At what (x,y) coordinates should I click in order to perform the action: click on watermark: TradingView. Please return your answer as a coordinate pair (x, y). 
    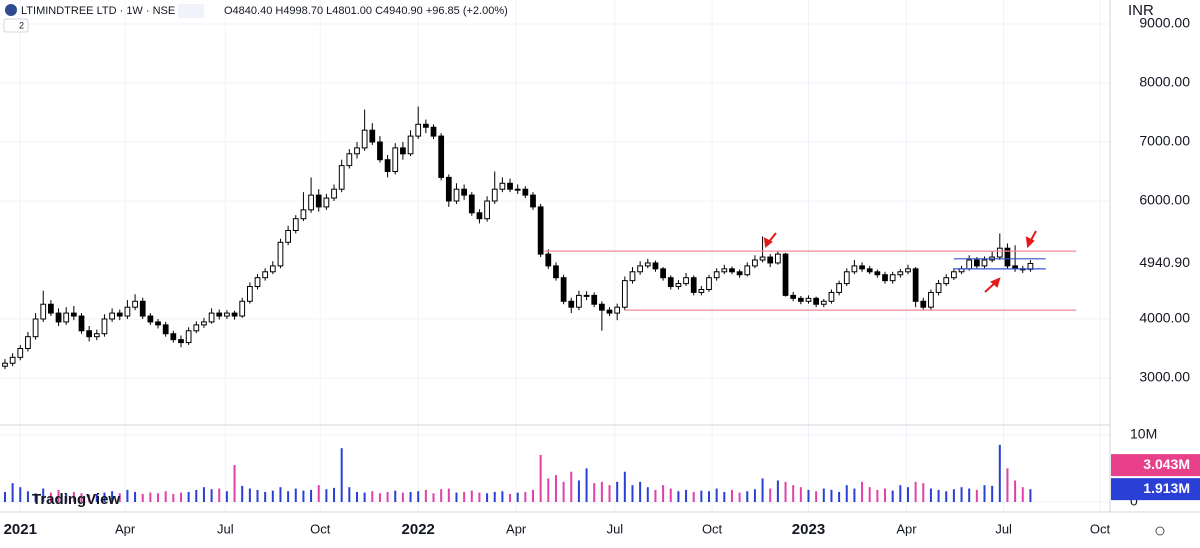
    Looking at the image, I should click on (76, 499).